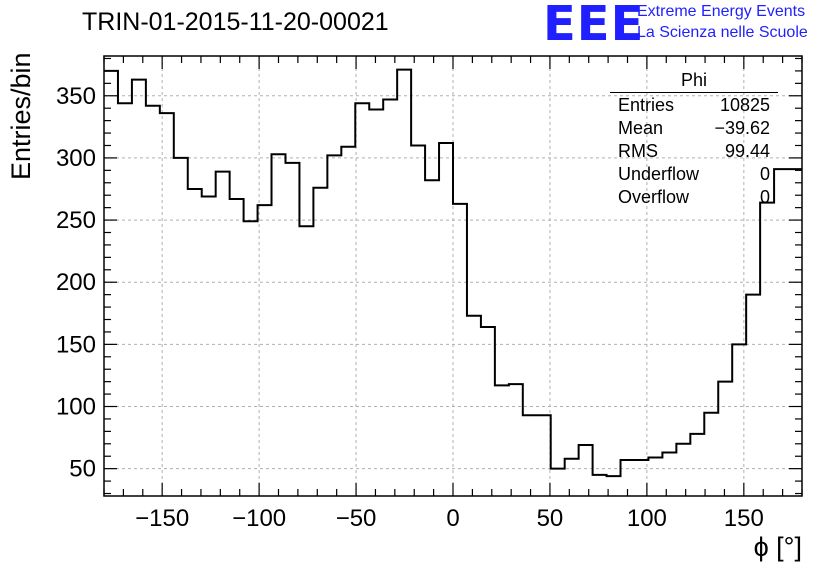 This screenshot has height=572, width=836. Describe the element at coordinates (641, 128) in the screenshot. I see `stats-label: Mean` at that location.